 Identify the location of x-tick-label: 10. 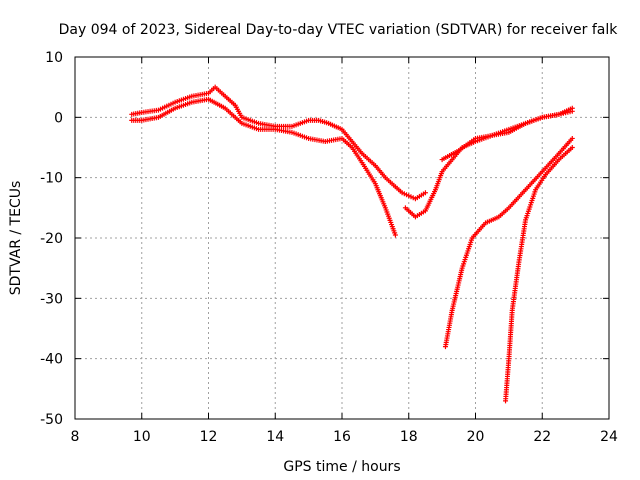
(142, 437).